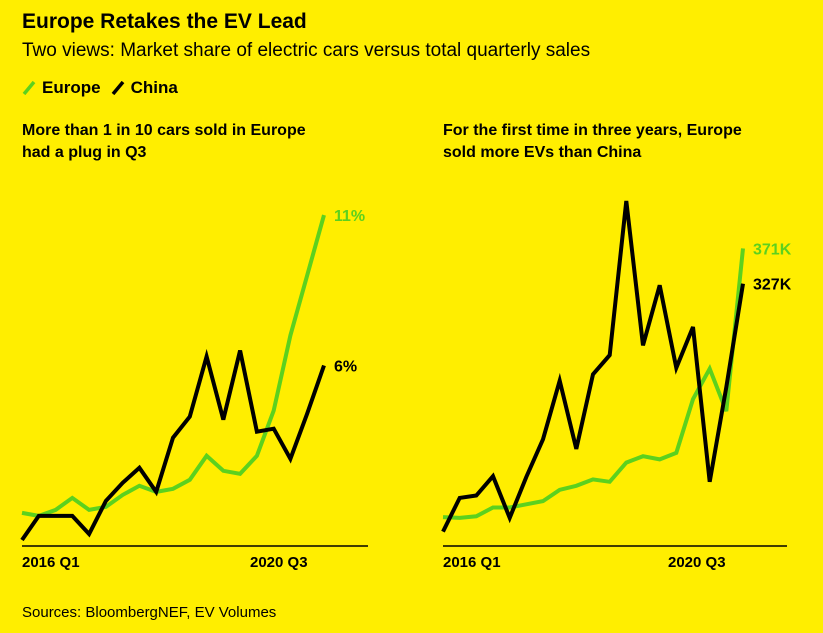 The height and width of the screenshot is (633, 823). What do you see at coordinates (29, 88) in the screenshot?
I see `legend-swatch-europe` at bounding box center [29, 88].